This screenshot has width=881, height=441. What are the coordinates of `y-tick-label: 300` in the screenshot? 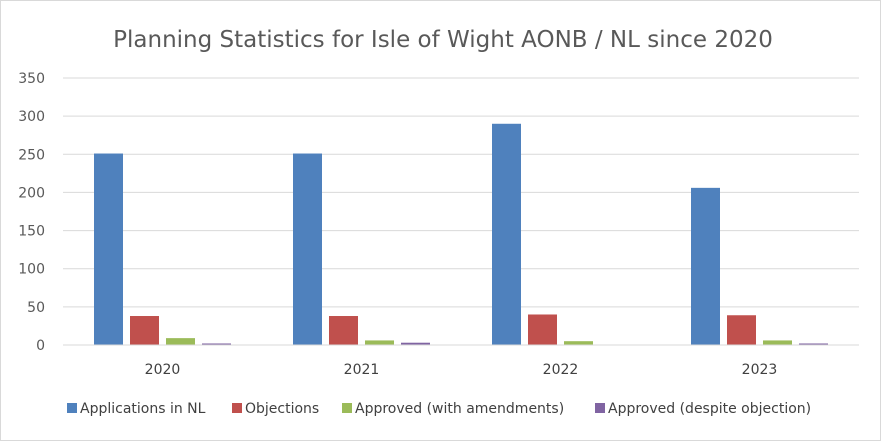 It's located at (31, 117).